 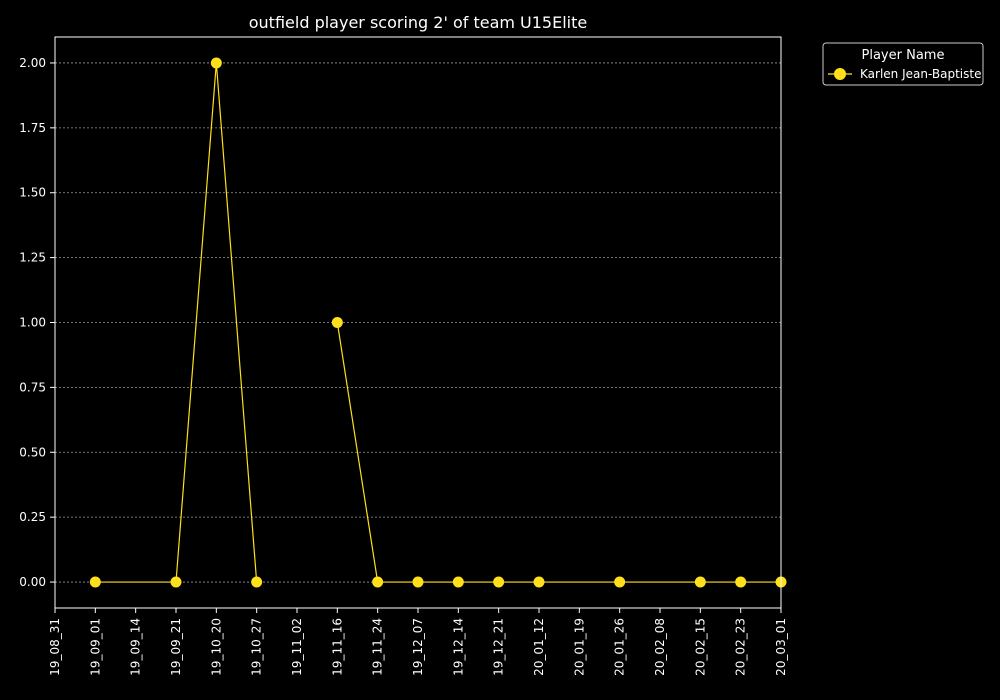 What do you see at coordinates (32, 582) in the screenshot?
I see `y-tick-label: 0.00` at bounding box center [32, 582].